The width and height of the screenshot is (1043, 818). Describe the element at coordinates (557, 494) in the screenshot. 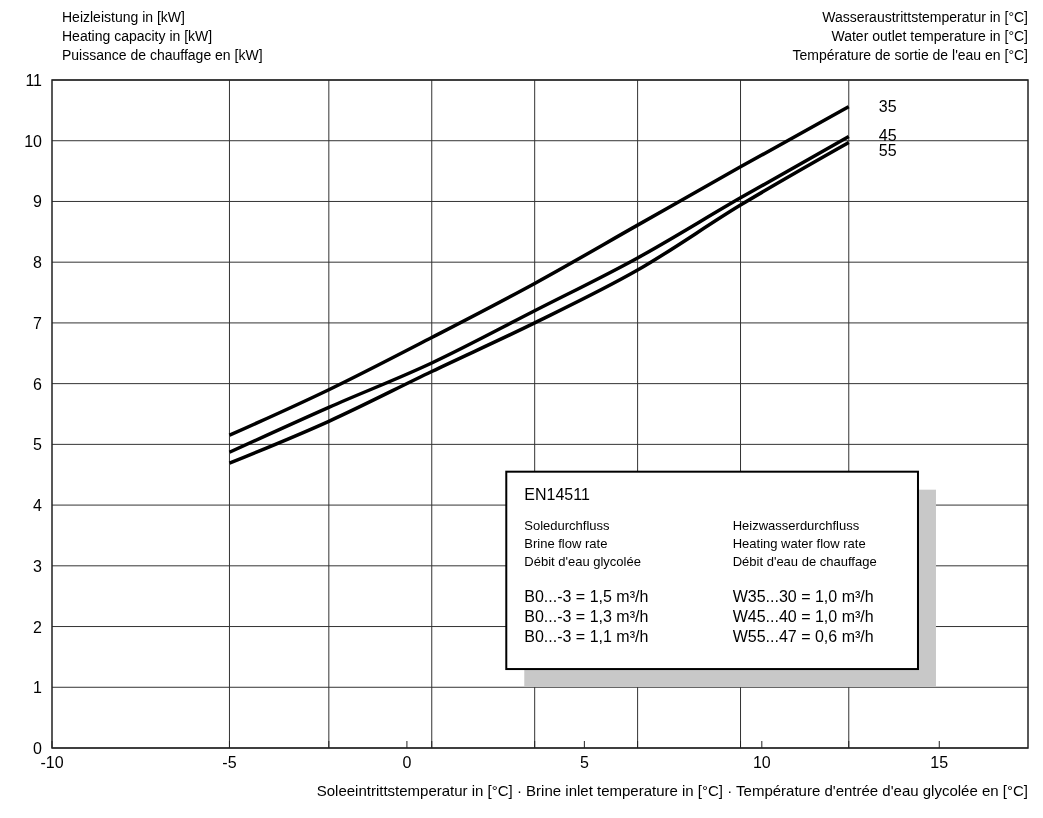

I see `annotation: EN14511` at that location.